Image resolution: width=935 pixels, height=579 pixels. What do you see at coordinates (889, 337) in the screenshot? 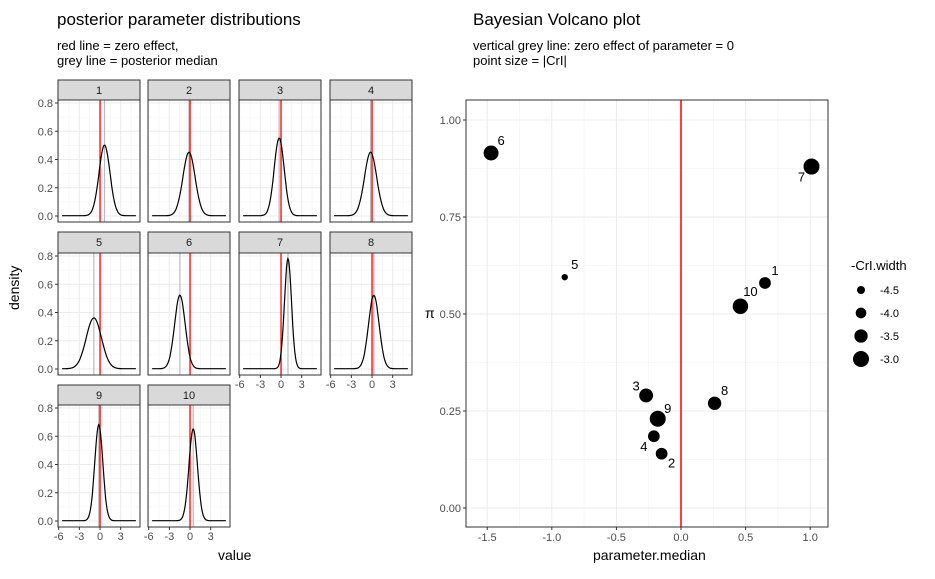
I see `legend-label: -3.5` at bounding box center [889, 337].